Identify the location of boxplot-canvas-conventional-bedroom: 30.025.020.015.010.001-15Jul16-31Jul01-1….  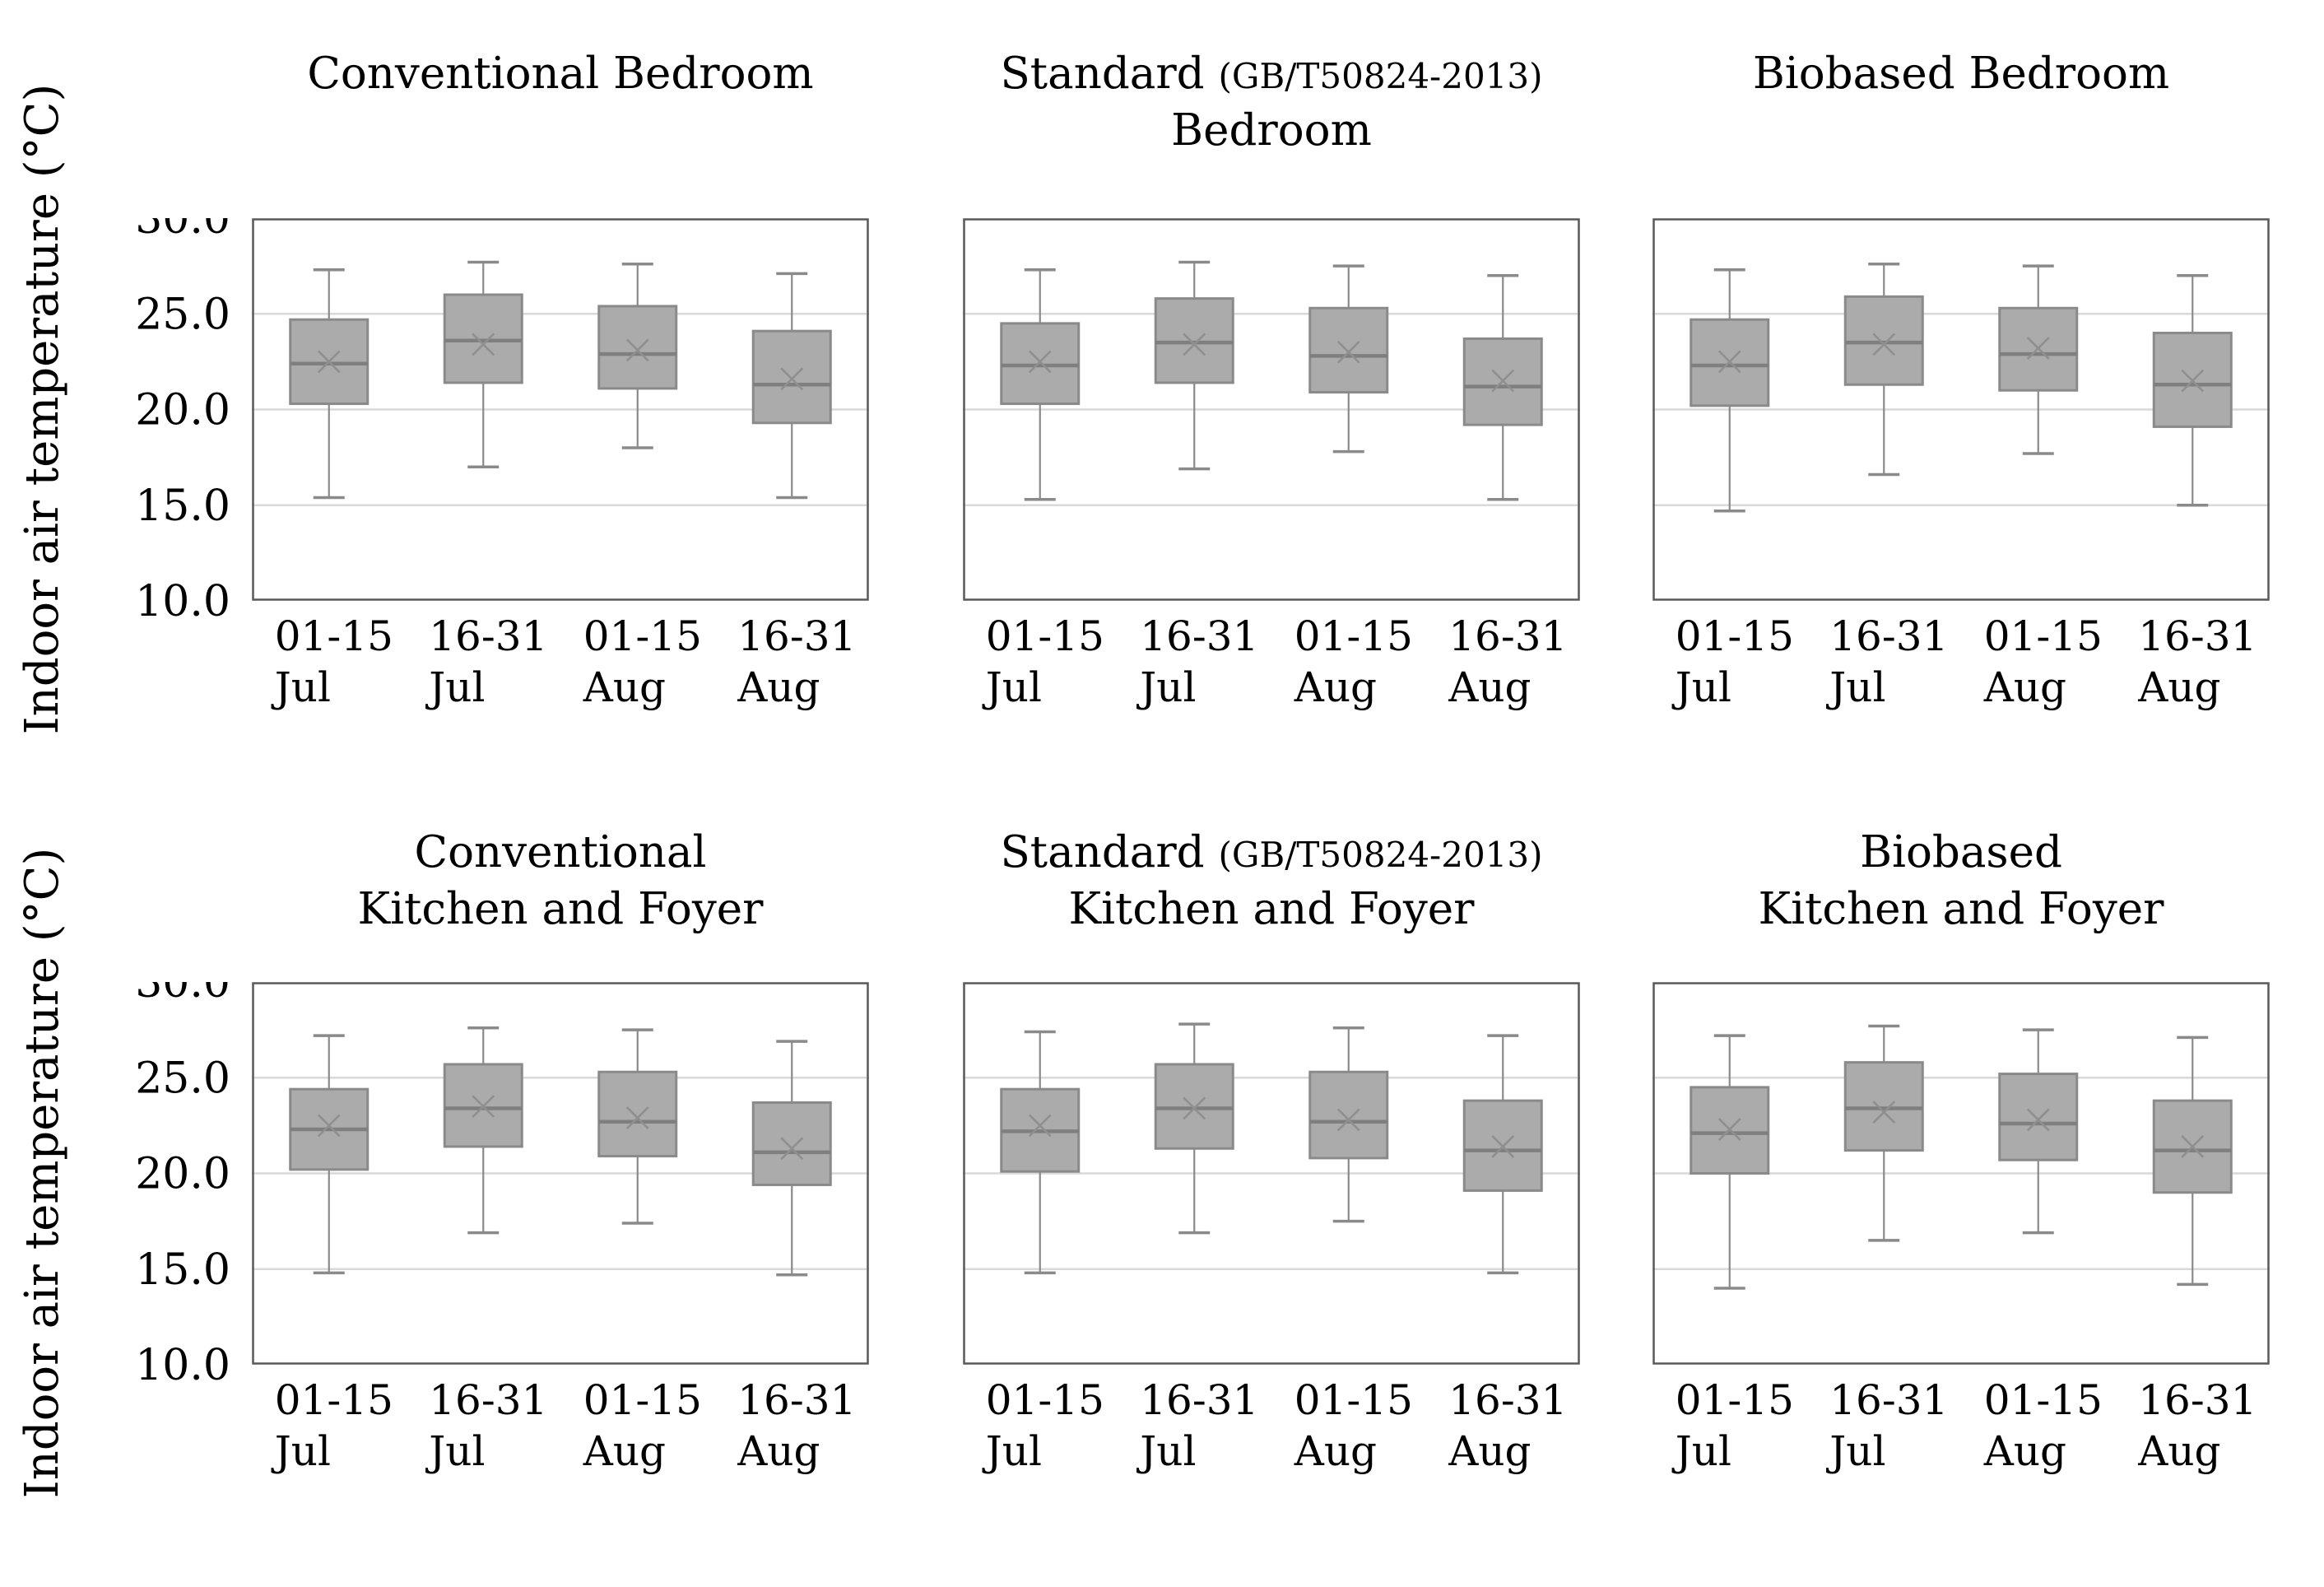
(502, 464).